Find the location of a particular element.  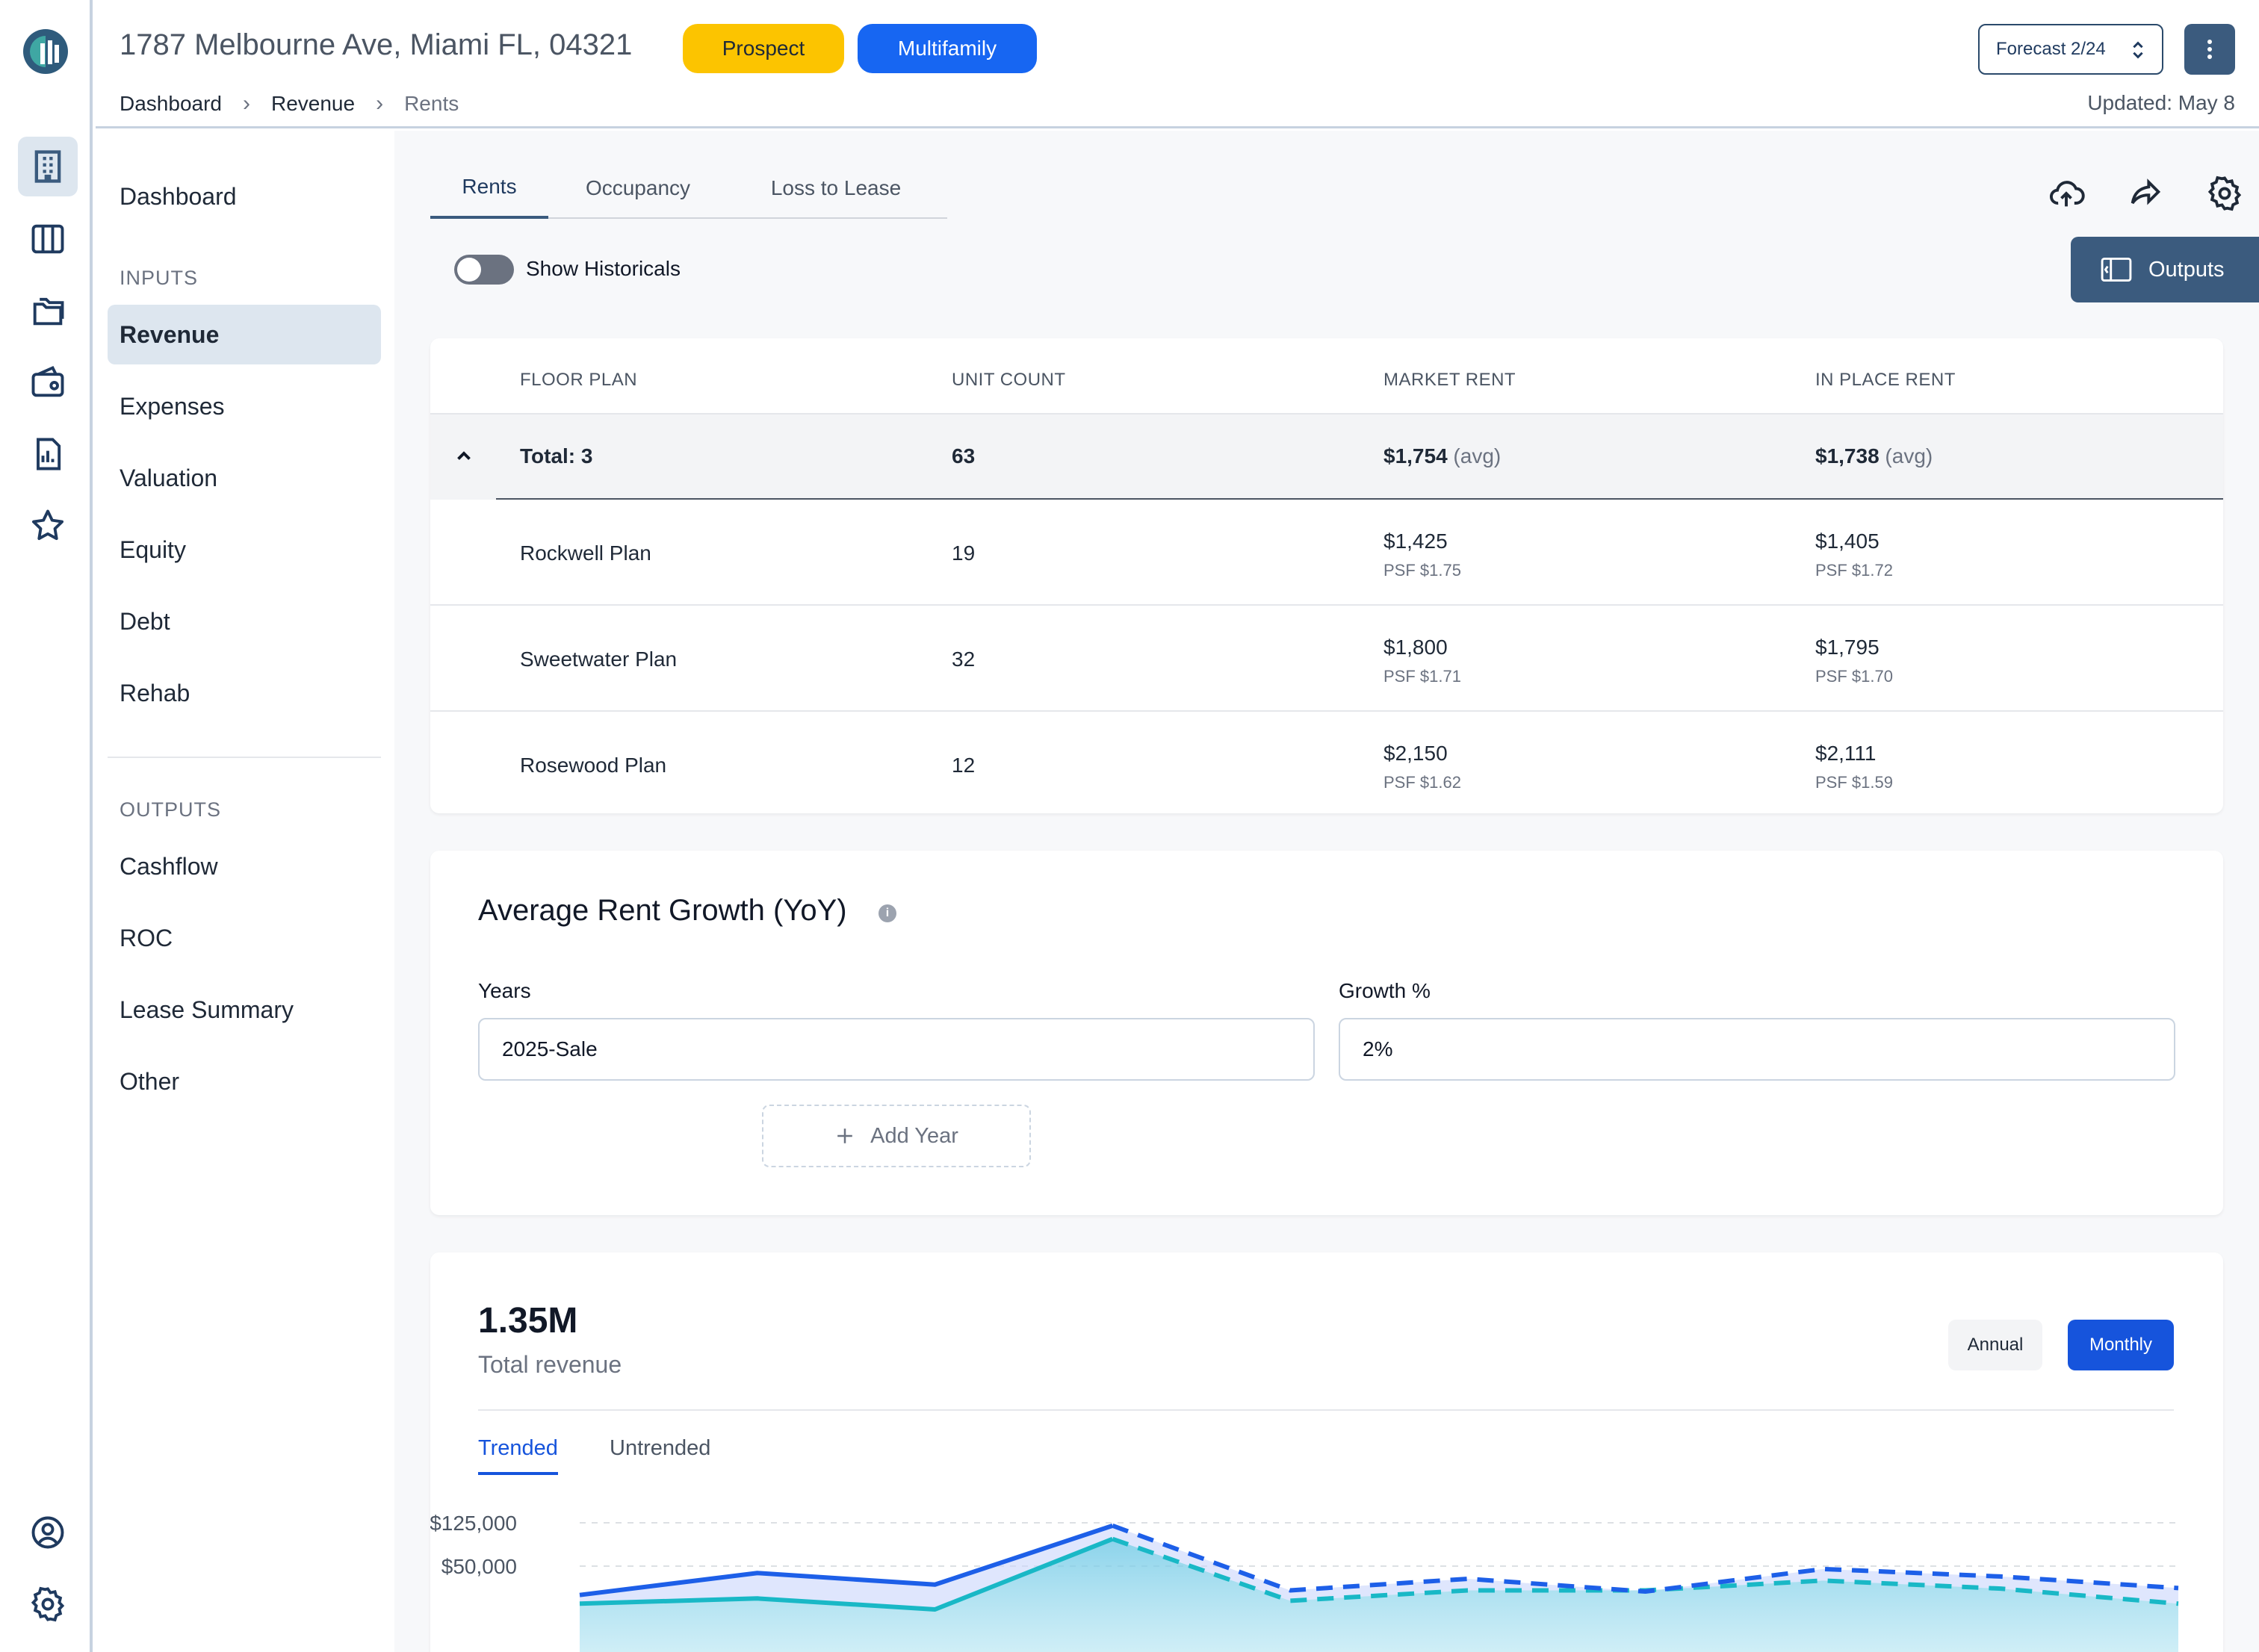

type-badge-multifamily: Multifamily is located at coordinates (947, 48).